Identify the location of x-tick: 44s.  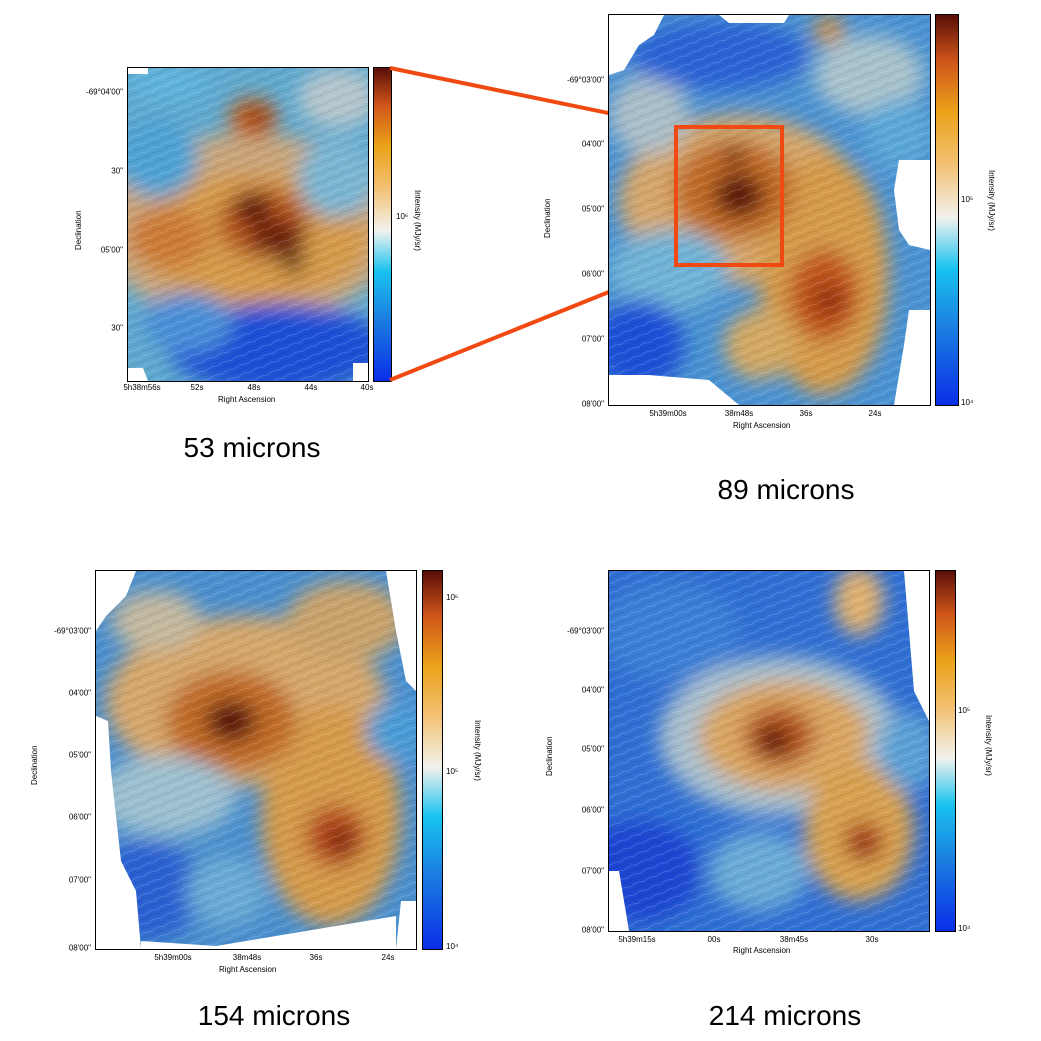
(311, 387).